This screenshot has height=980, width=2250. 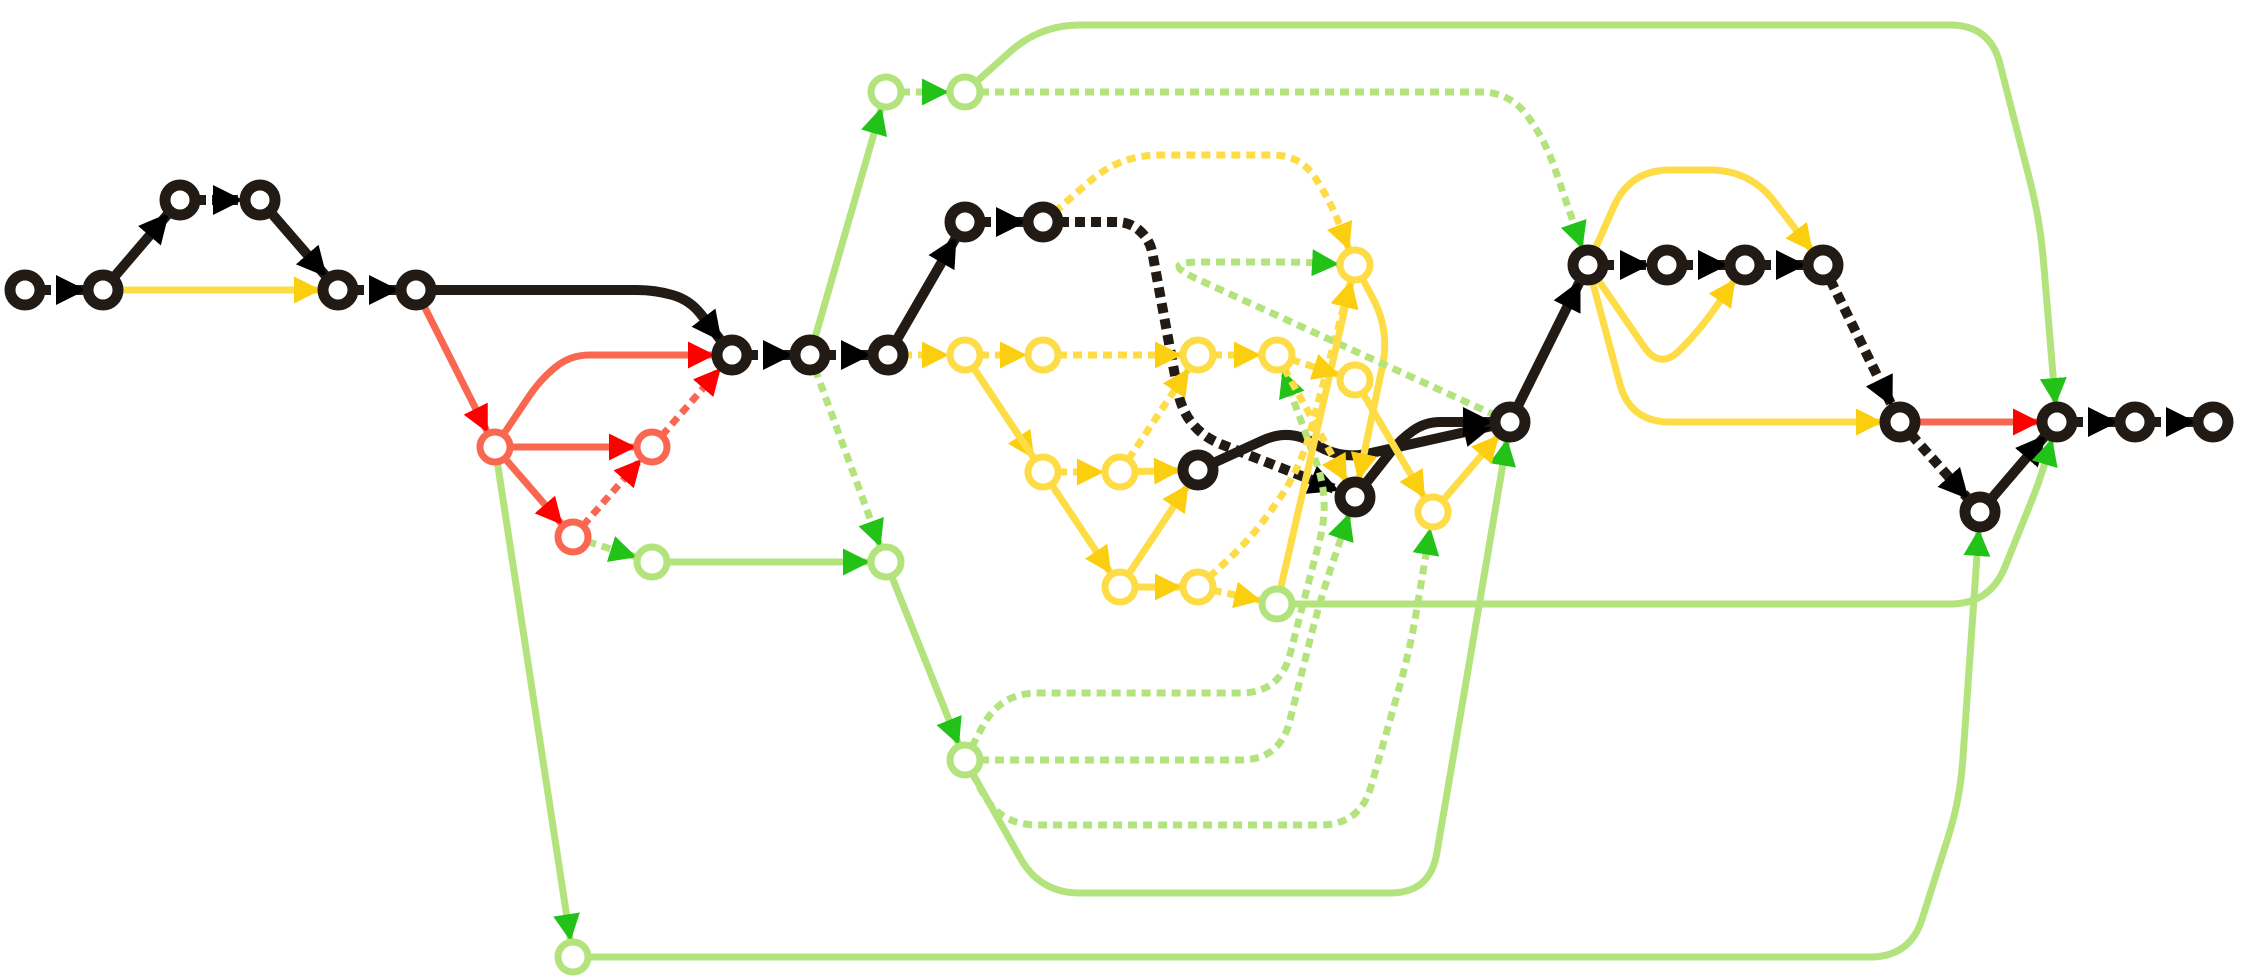 What do you see at coordinates (2213, 422) in the screenshot?
I see `node-black-b23` at bounding box center [2213, 422].